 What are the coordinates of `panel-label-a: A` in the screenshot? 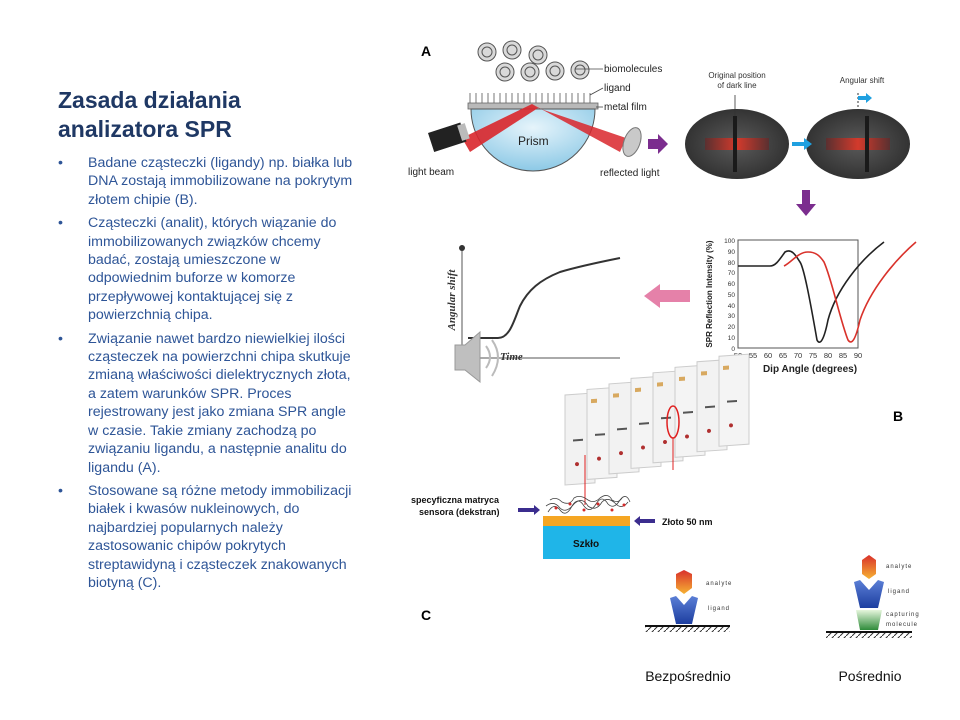 It's located at (426, 51).